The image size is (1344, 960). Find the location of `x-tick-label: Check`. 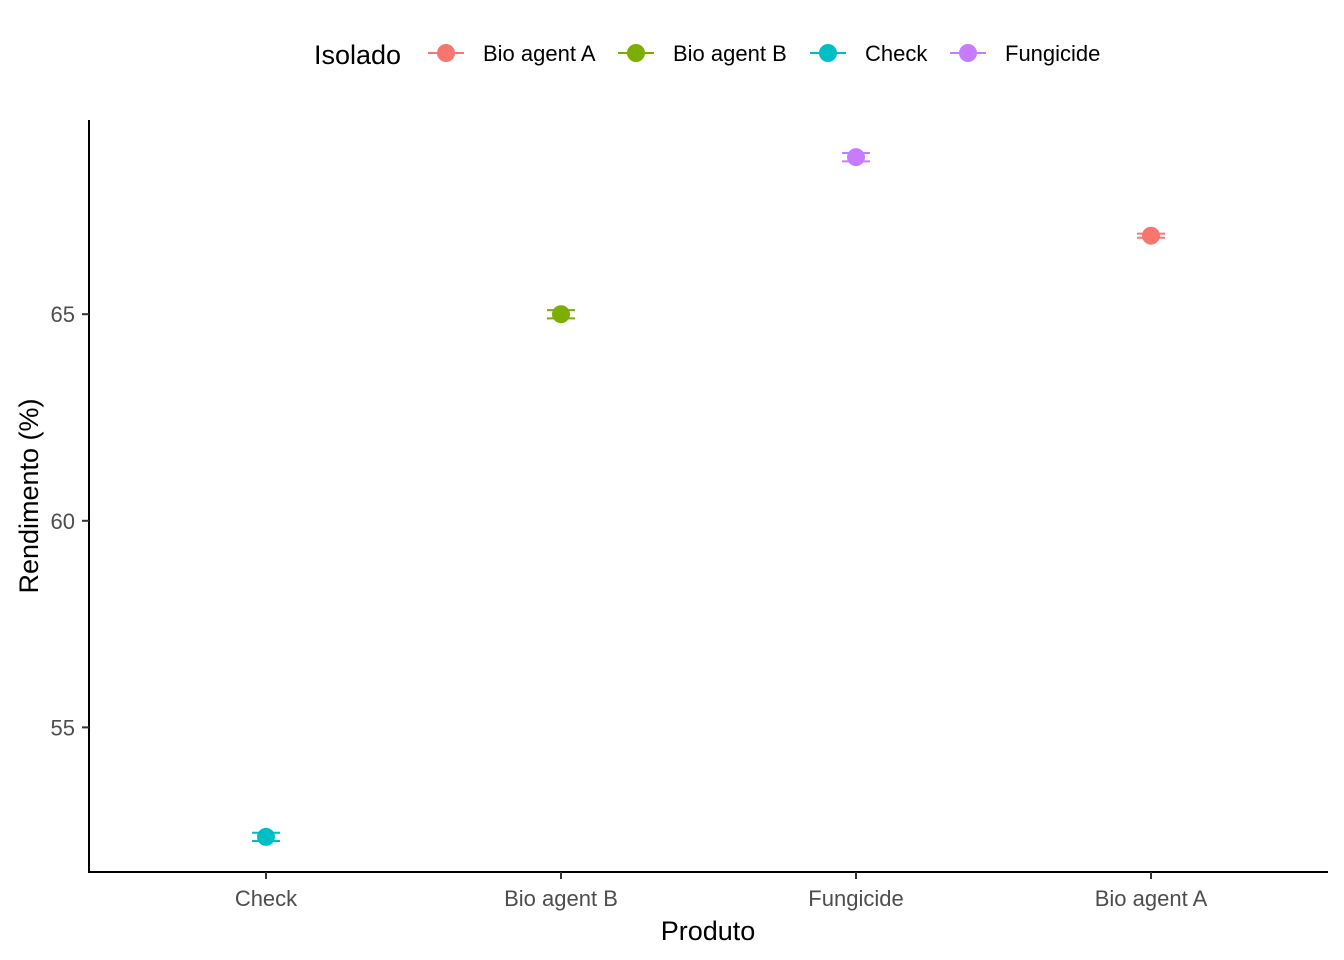

x-tick-label: Check is located at coordinates (266, 898).